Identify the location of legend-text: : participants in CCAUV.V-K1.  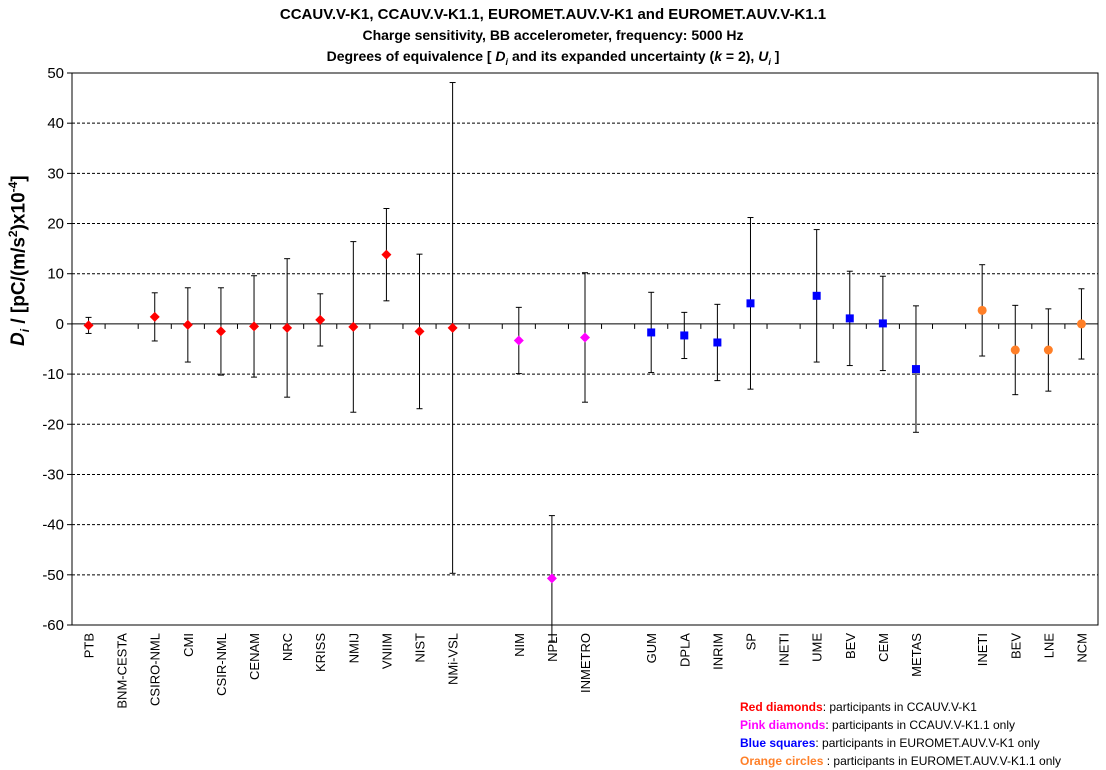
(899, 707).